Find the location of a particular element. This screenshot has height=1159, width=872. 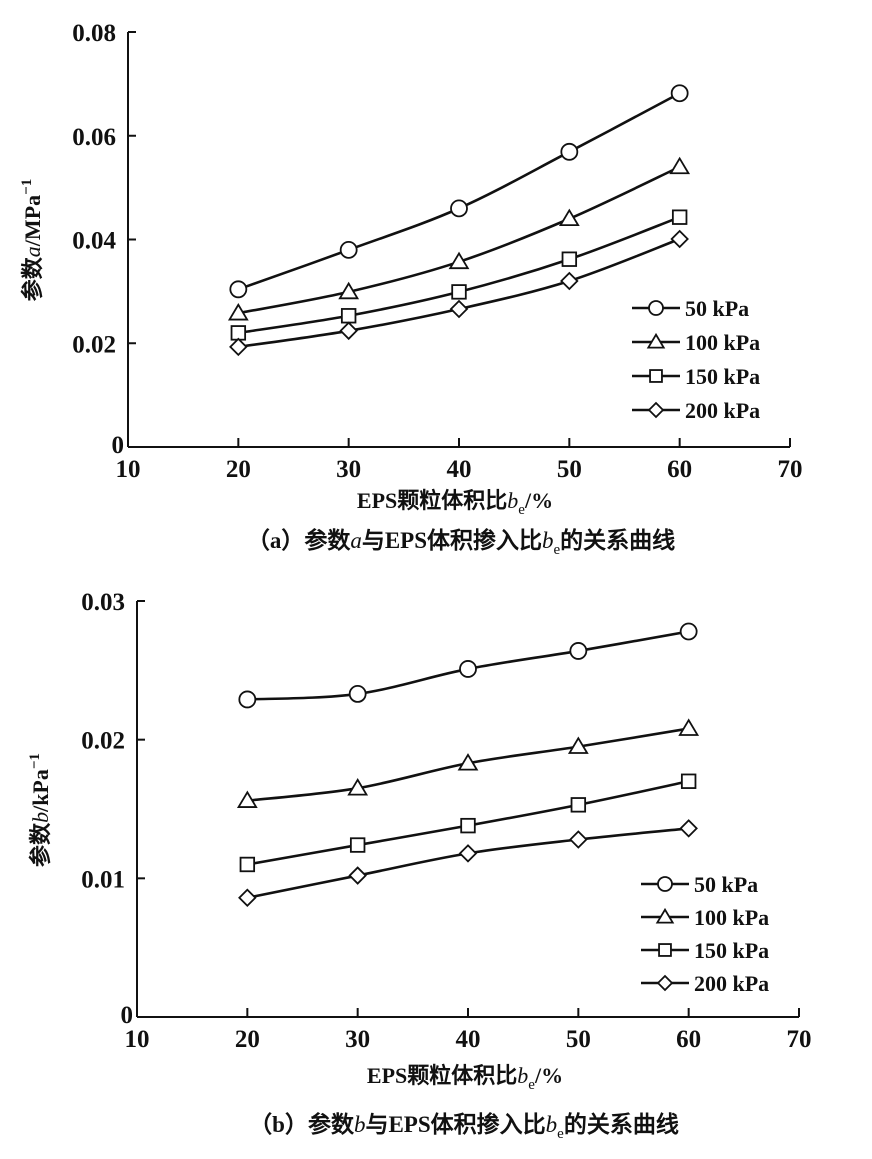

legend-item: 200 kPa is located at coordinates (705, 983).